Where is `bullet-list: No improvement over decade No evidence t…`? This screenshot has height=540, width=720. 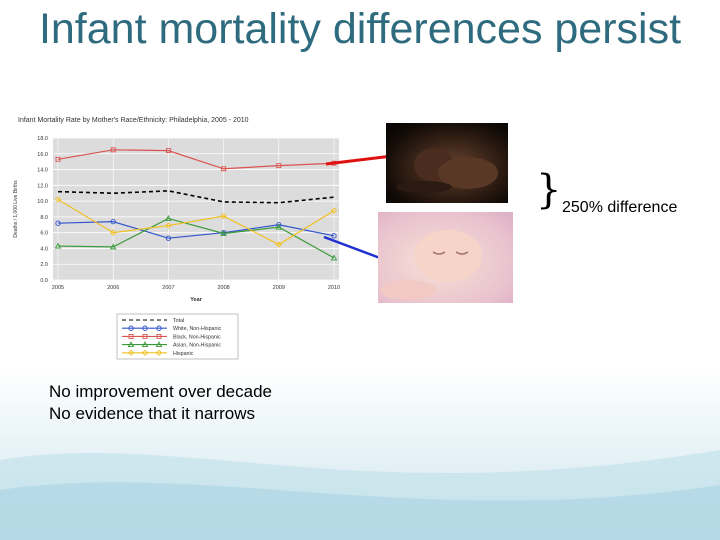
bullet-list: No improvement over decade No evidence t… is located at coordinates (160, 403).